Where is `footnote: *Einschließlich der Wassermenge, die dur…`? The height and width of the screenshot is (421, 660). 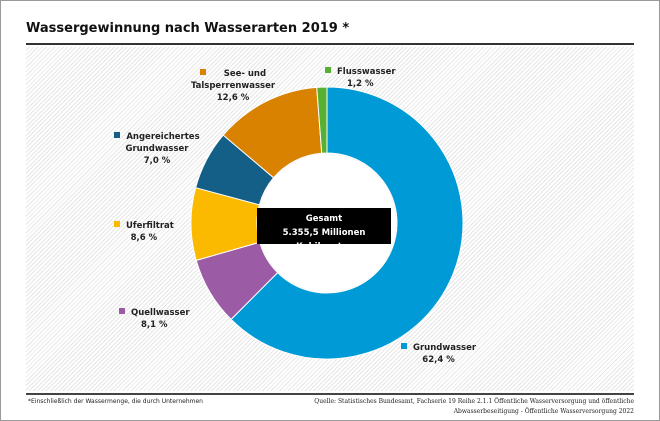 footnote: *Einschließlich der Wassermenge, die dur… is located at coordinates (115, 401).